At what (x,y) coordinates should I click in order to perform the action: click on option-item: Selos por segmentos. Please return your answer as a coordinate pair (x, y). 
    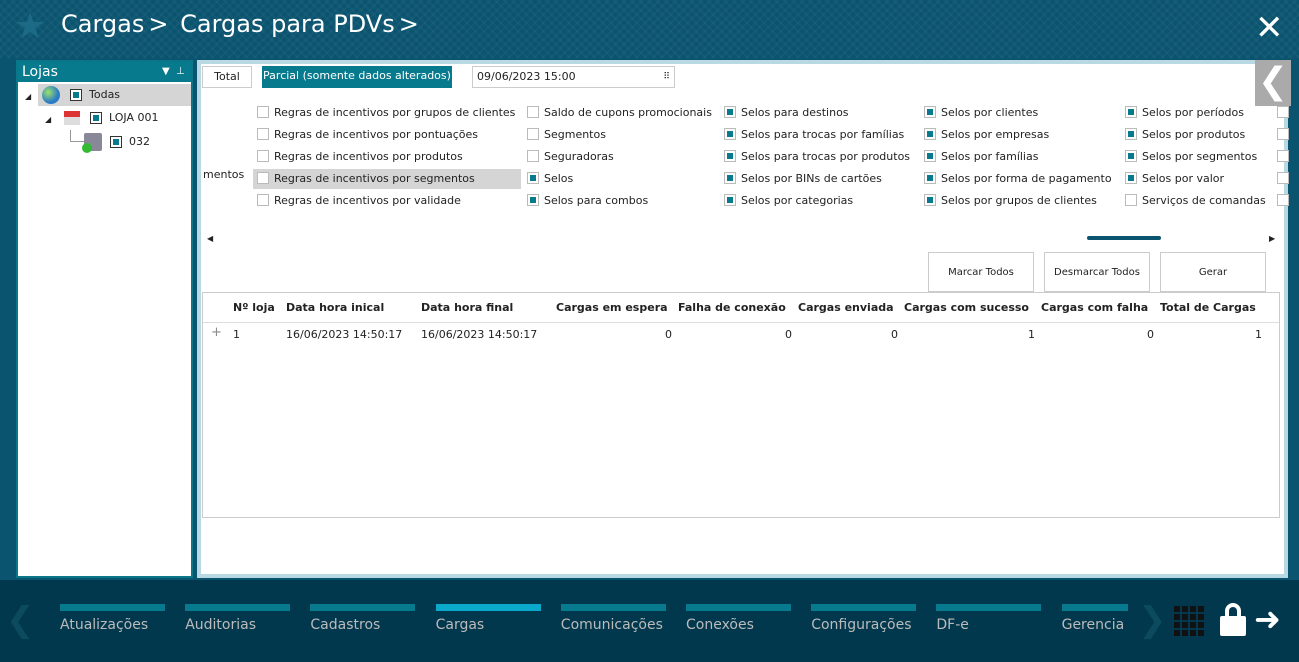
    Looking at the image, I should click on (1191, 157).